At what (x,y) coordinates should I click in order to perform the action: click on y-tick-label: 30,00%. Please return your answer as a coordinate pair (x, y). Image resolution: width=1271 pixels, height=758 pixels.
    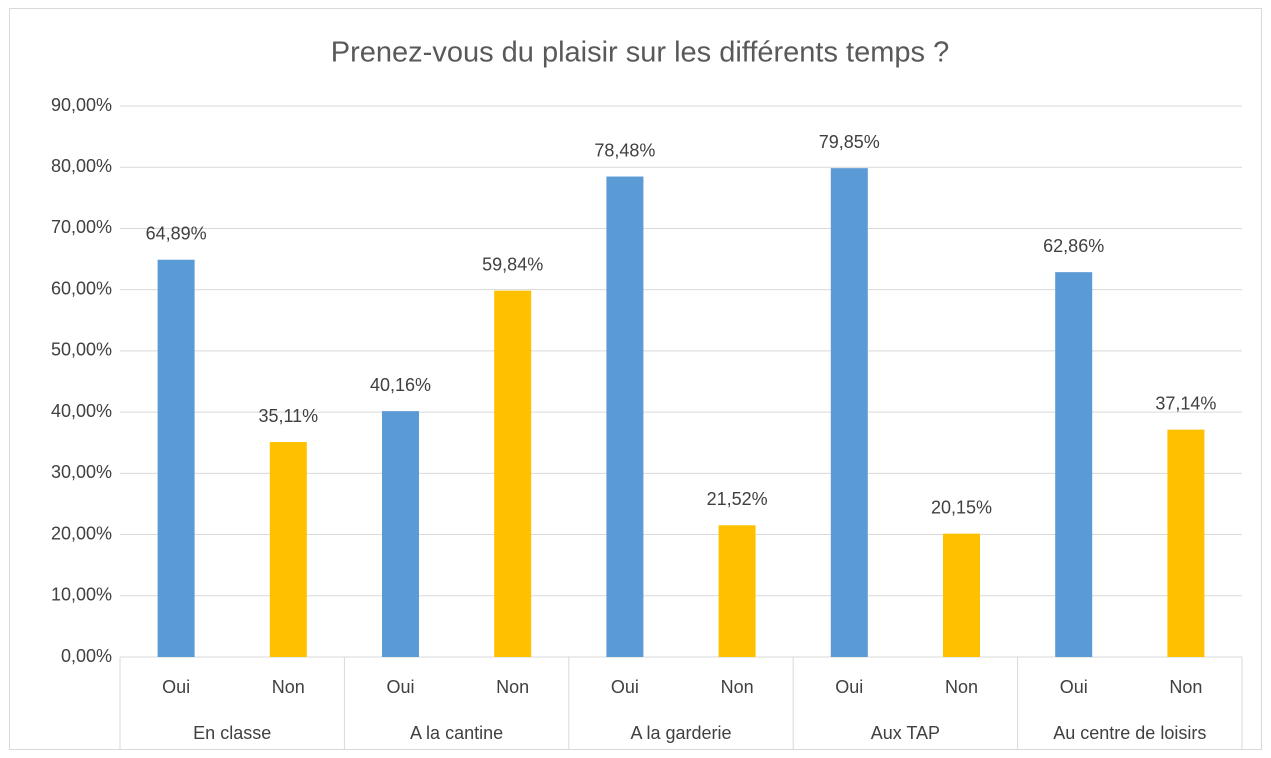
    Looking at the image, I should click on (81, 472).